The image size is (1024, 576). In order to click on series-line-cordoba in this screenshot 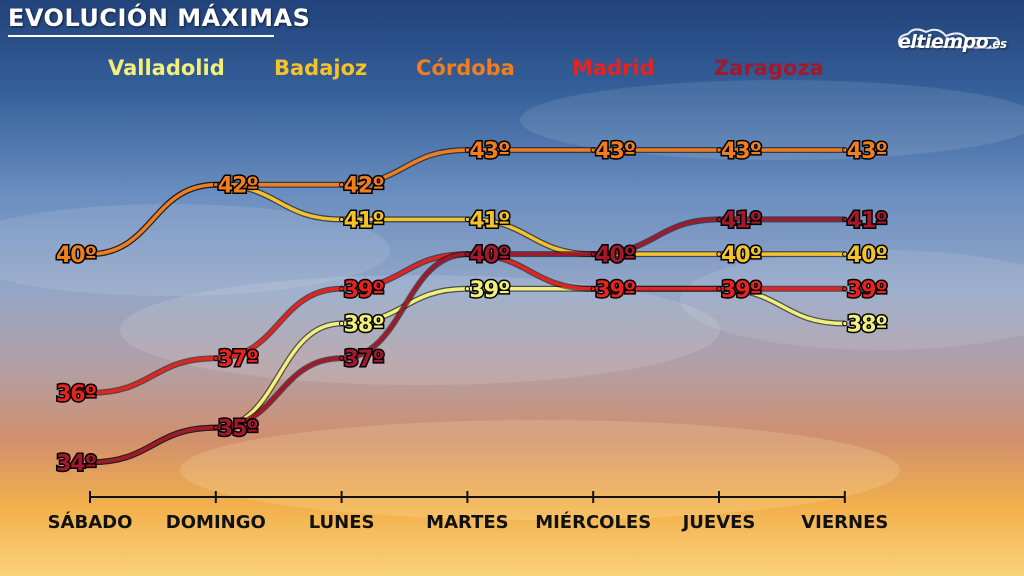, I will do `click(467, 202)`.